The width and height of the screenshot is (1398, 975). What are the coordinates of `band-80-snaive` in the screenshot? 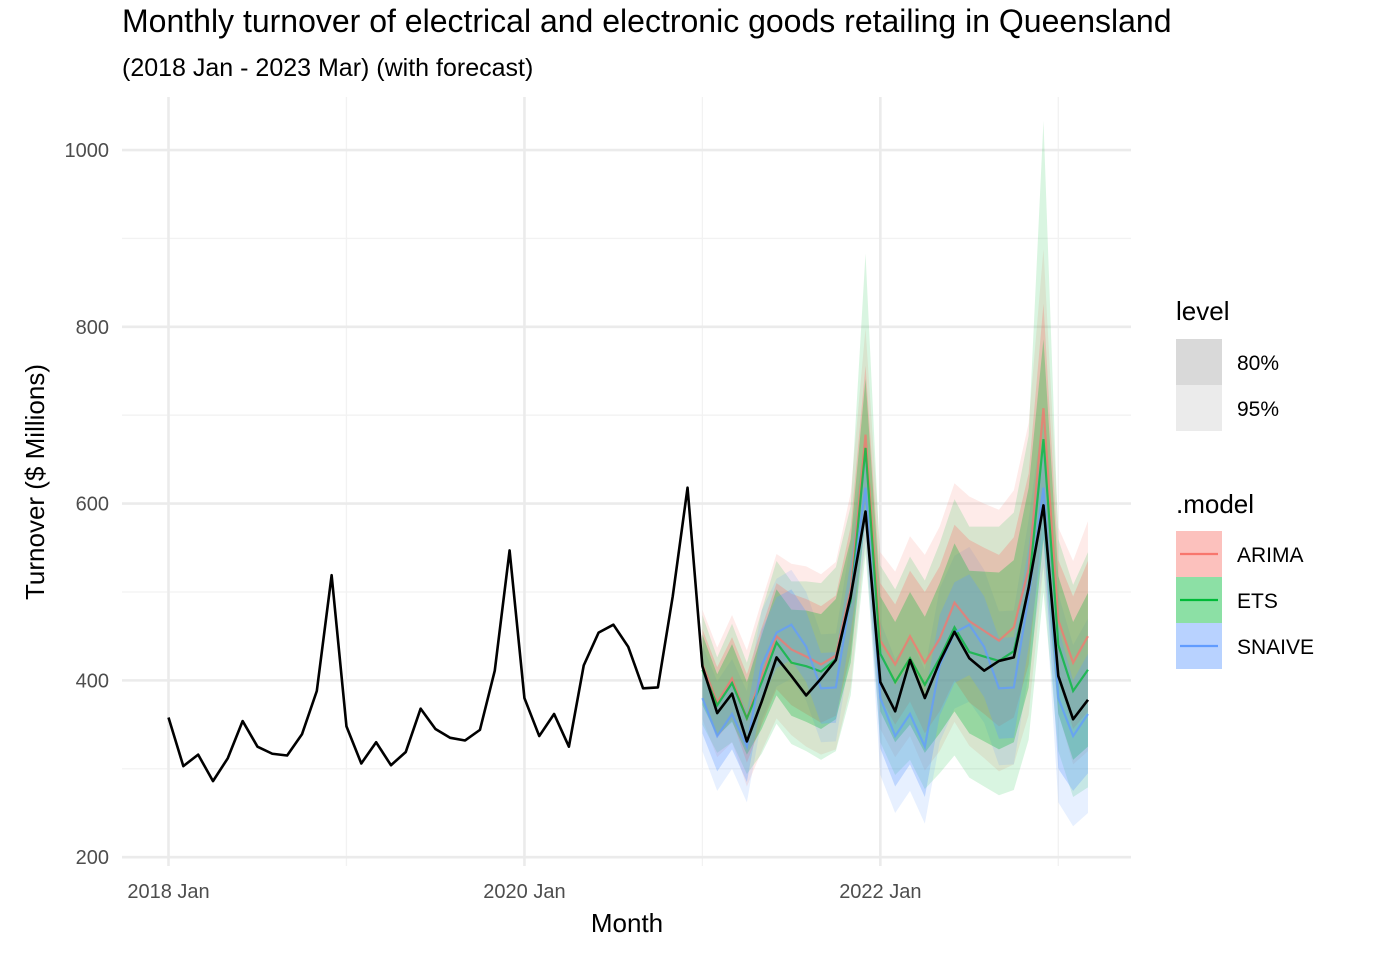 It's located at (895, 617).